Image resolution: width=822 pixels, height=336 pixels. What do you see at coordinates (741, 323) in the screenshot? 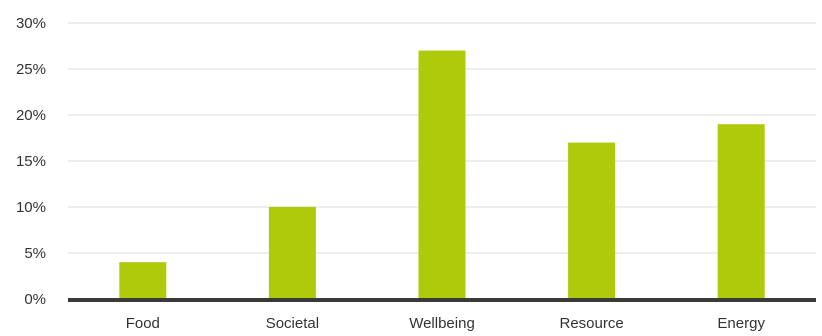
I see `x-tick-label: Energy` at bounding box center [741, 323].